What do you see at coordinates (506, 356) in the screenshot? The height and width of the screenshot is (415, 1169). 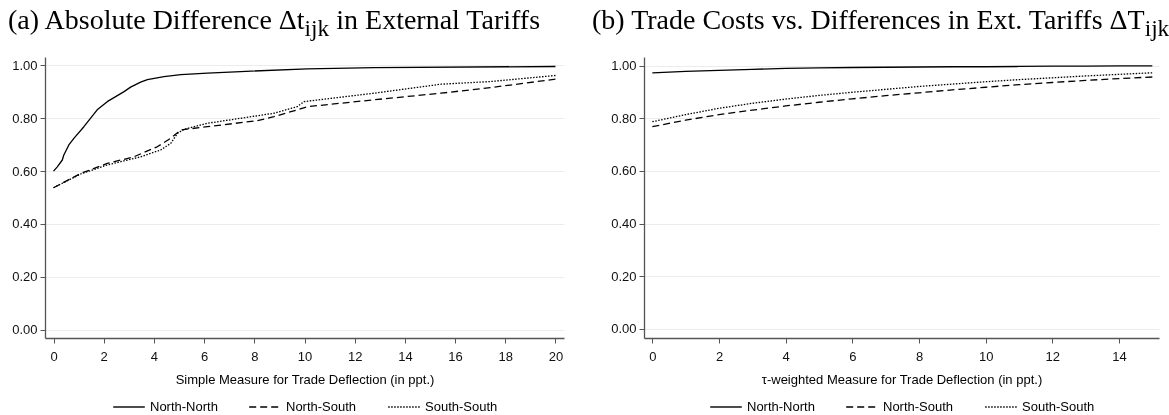 I see `x-tick-label: 18` at bounding box center [506, 356].